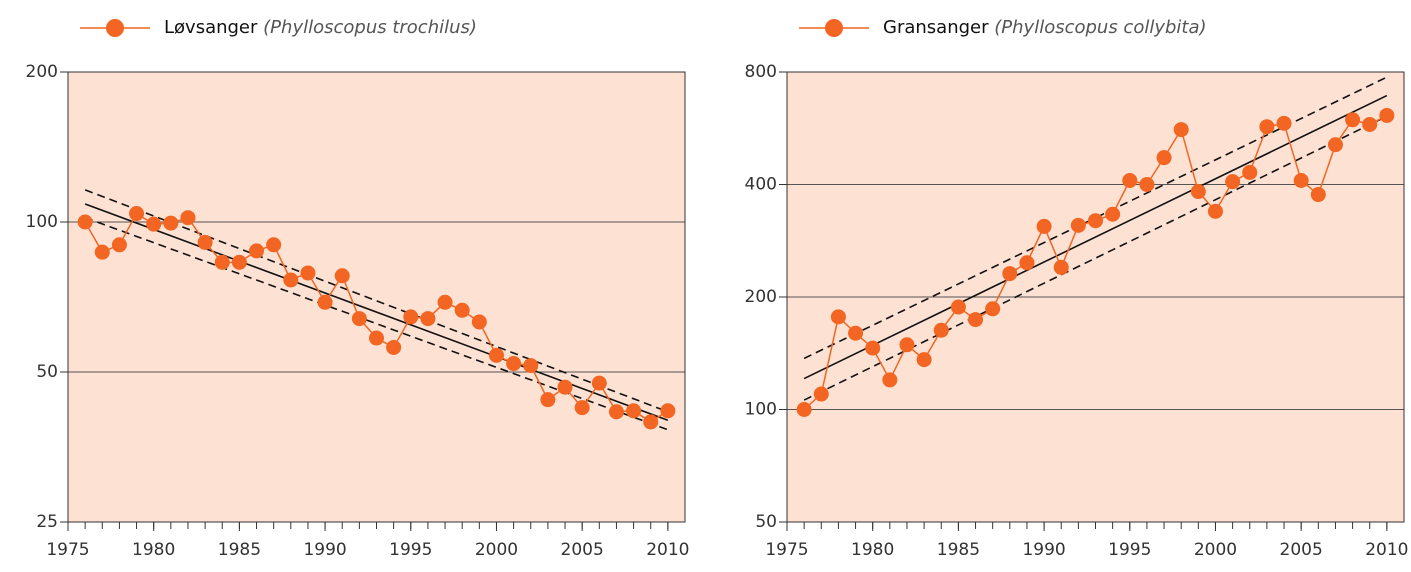  I want to click on y-tick-label: 800, so click(761, 72).